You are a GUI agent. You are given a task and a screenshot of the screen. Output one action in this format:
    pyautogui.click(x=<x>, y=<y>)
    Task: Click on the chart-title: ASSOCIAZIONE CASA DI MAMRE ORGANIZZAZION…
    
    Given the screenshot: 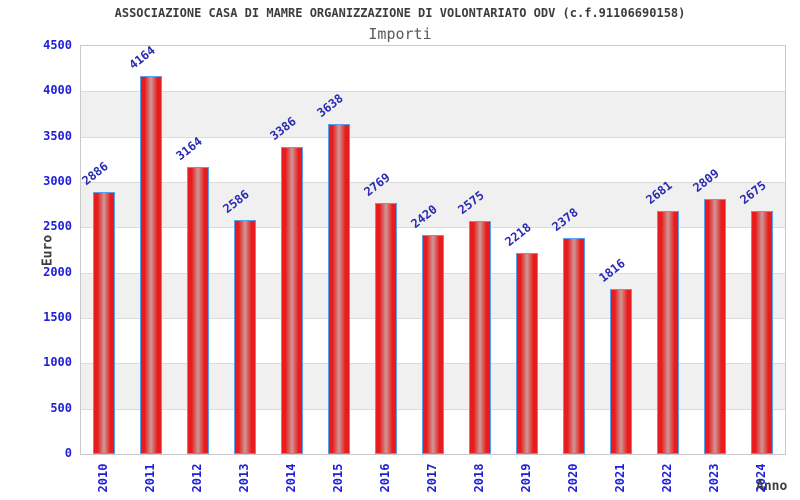 What is the action you would take?
    pyautogui.click(x=400, y=13)
    